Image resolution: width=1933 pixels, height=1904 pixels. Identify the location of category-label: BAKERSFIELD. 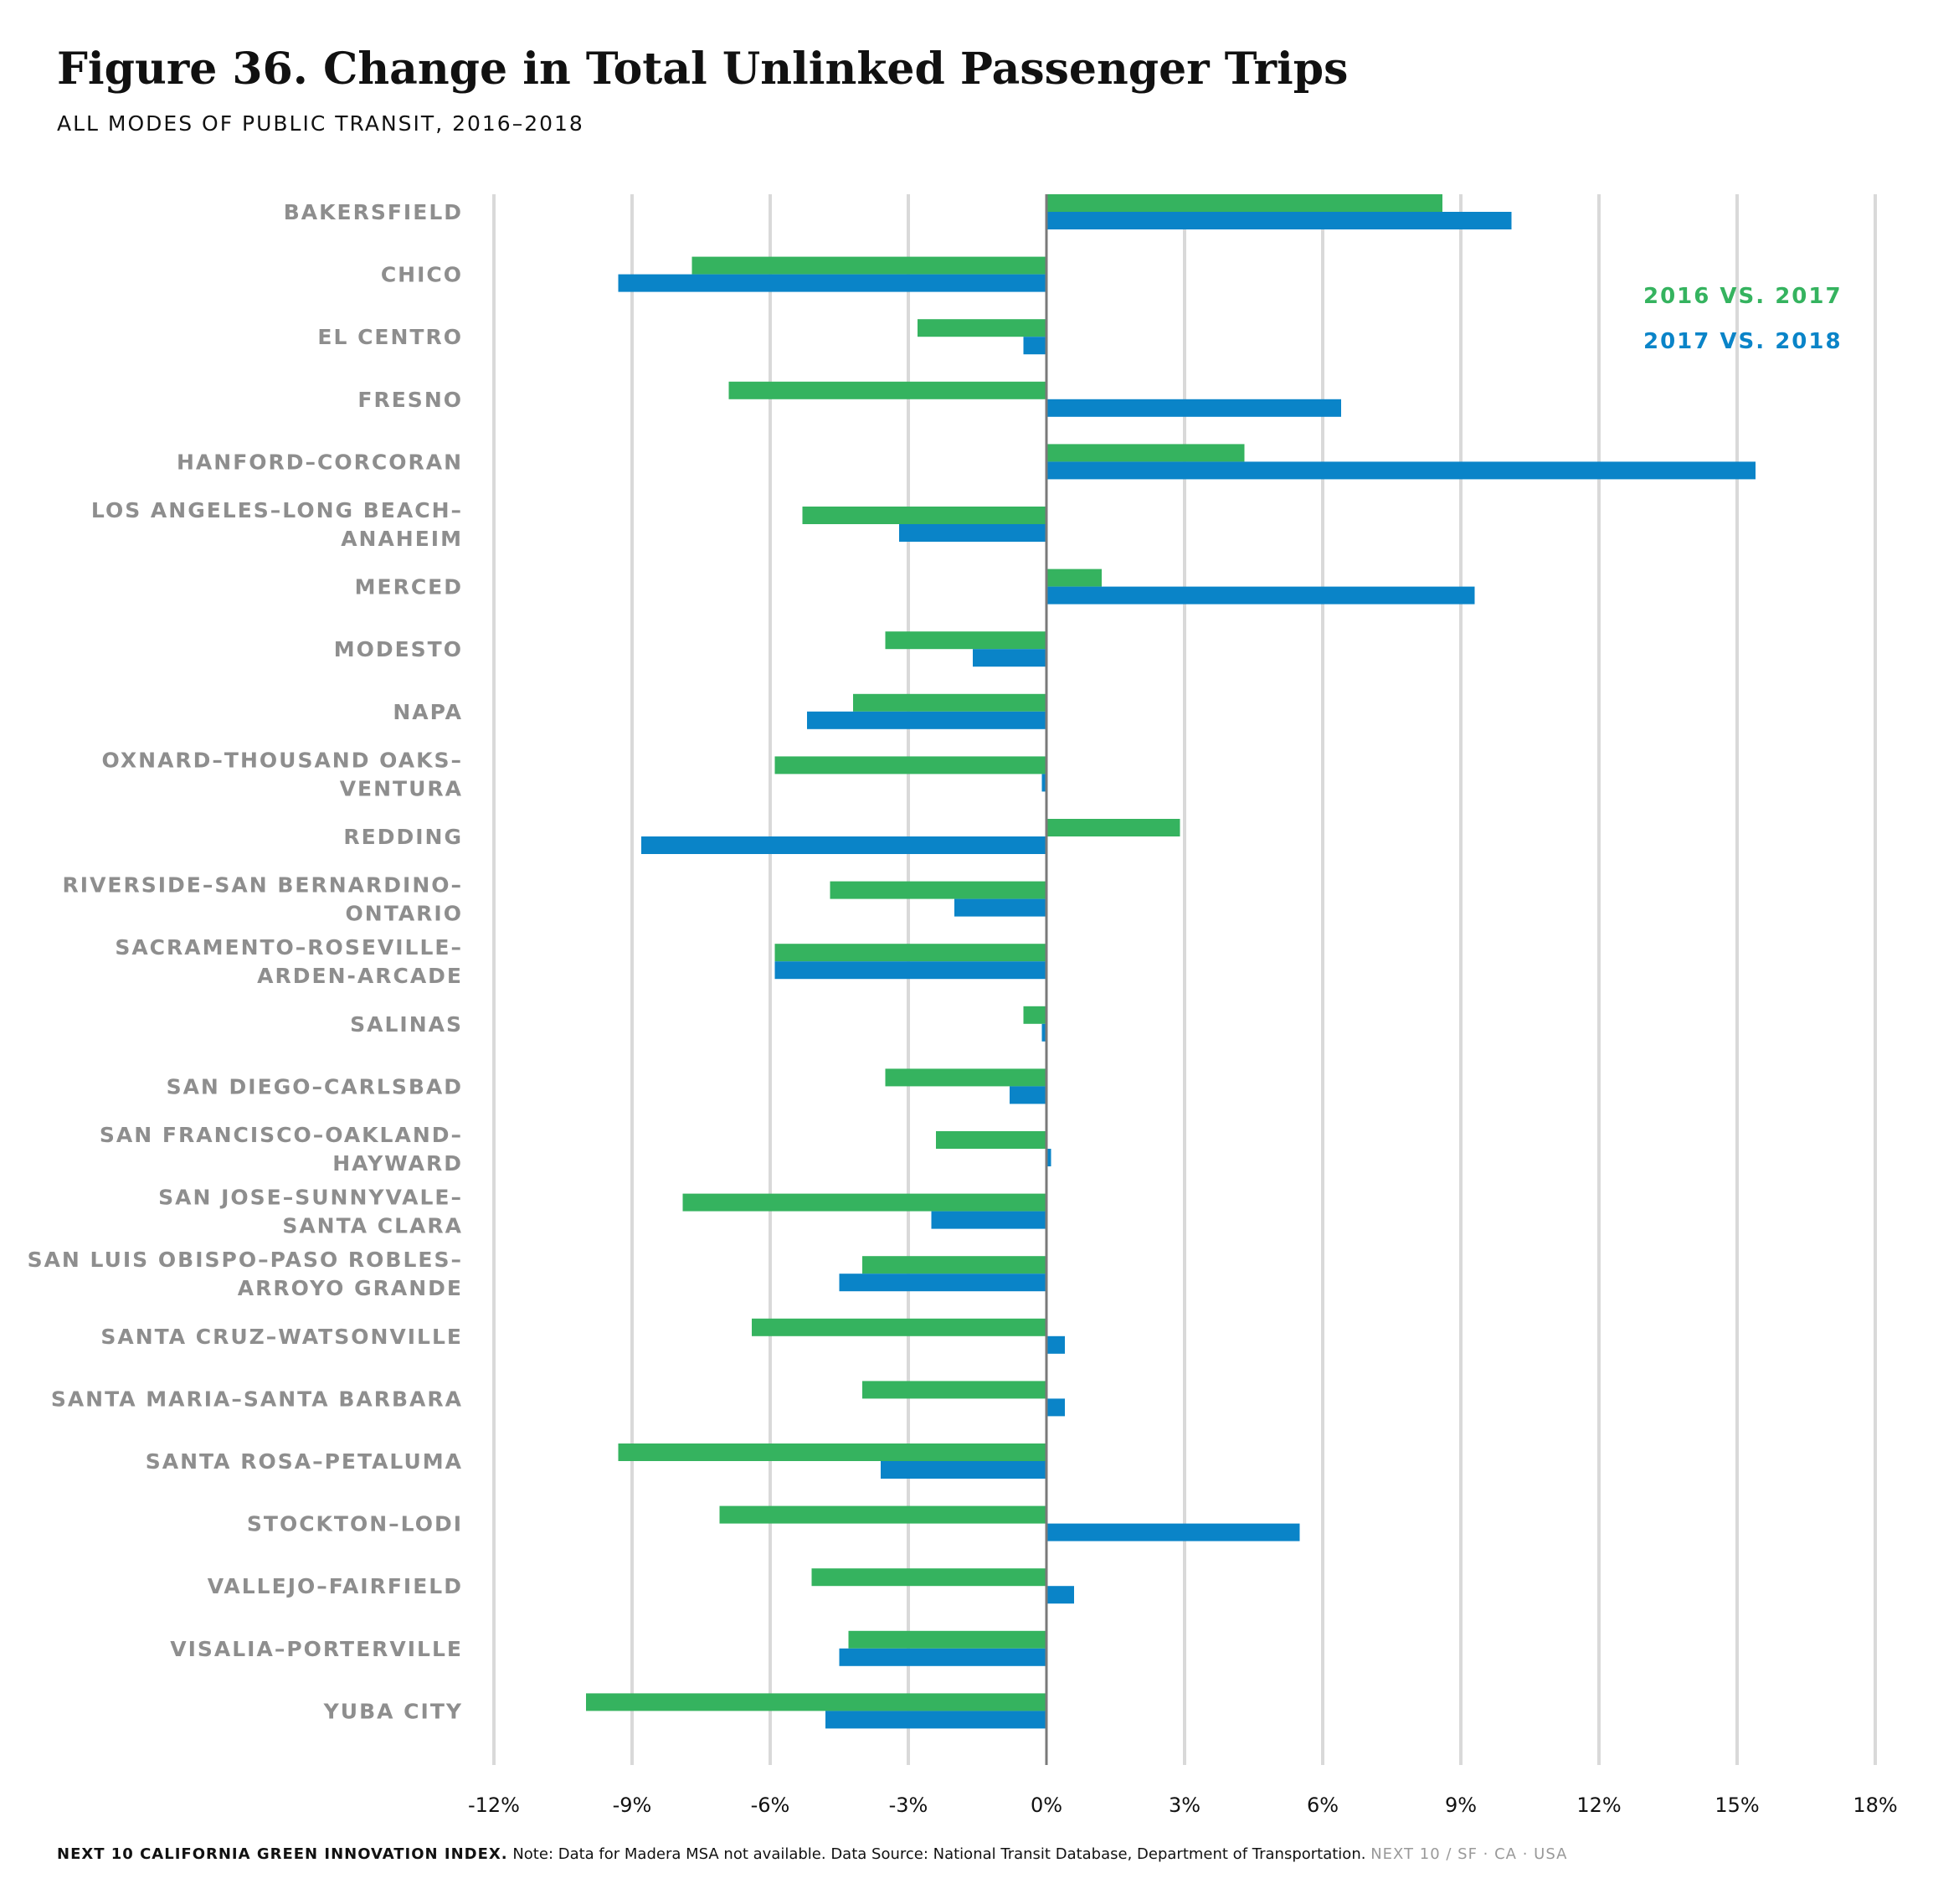
(373, 212).